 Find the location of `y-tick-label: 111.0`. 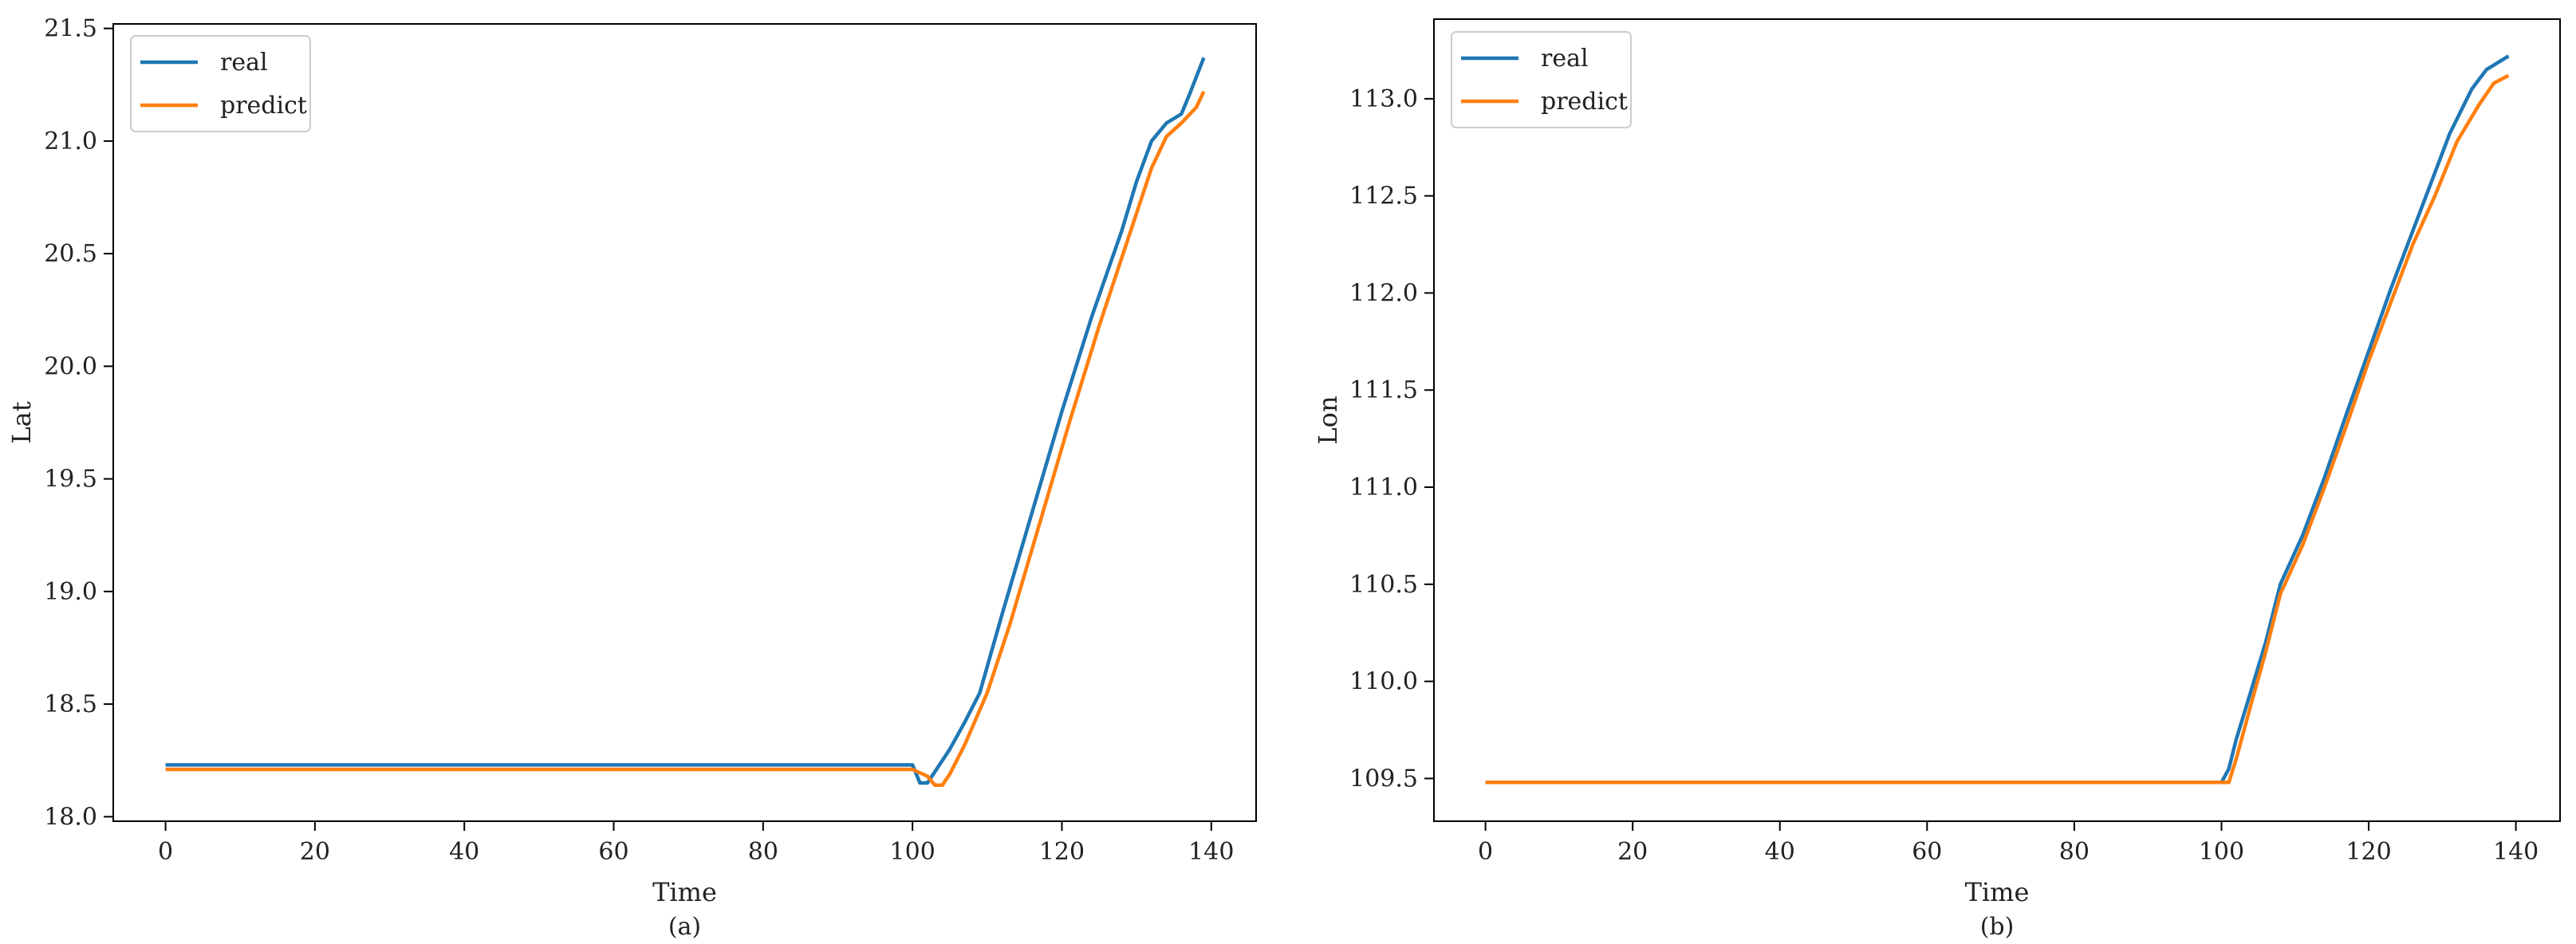

y-tick-label: 111.0 is located at coordinates (1383, 488).